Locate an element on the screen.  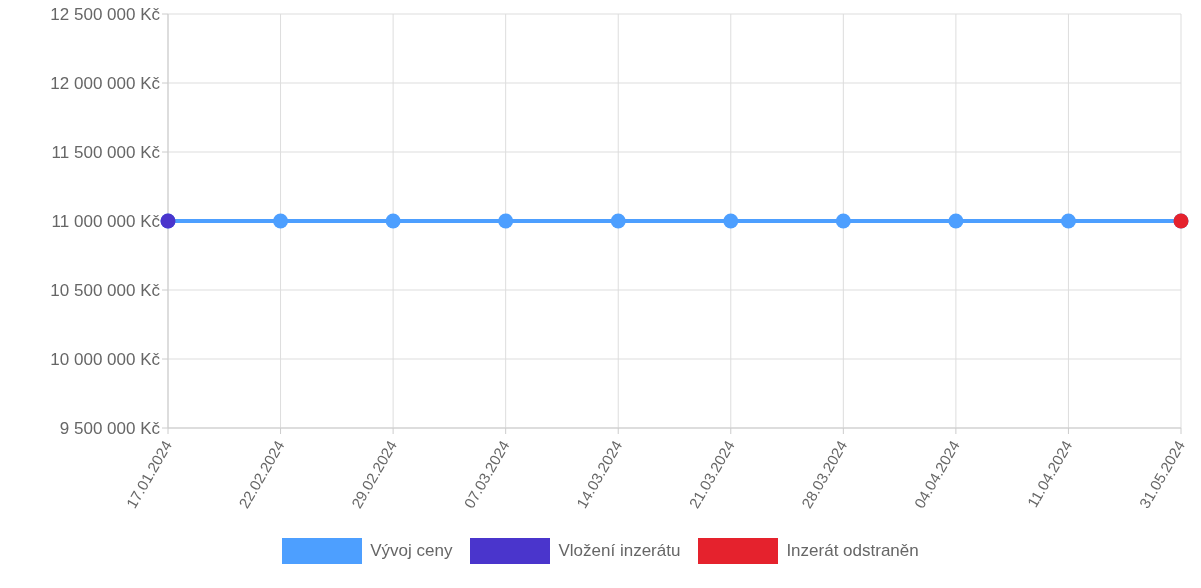
y-tick-label: 10 000 000 Kč is located at coordinates (105, 360).